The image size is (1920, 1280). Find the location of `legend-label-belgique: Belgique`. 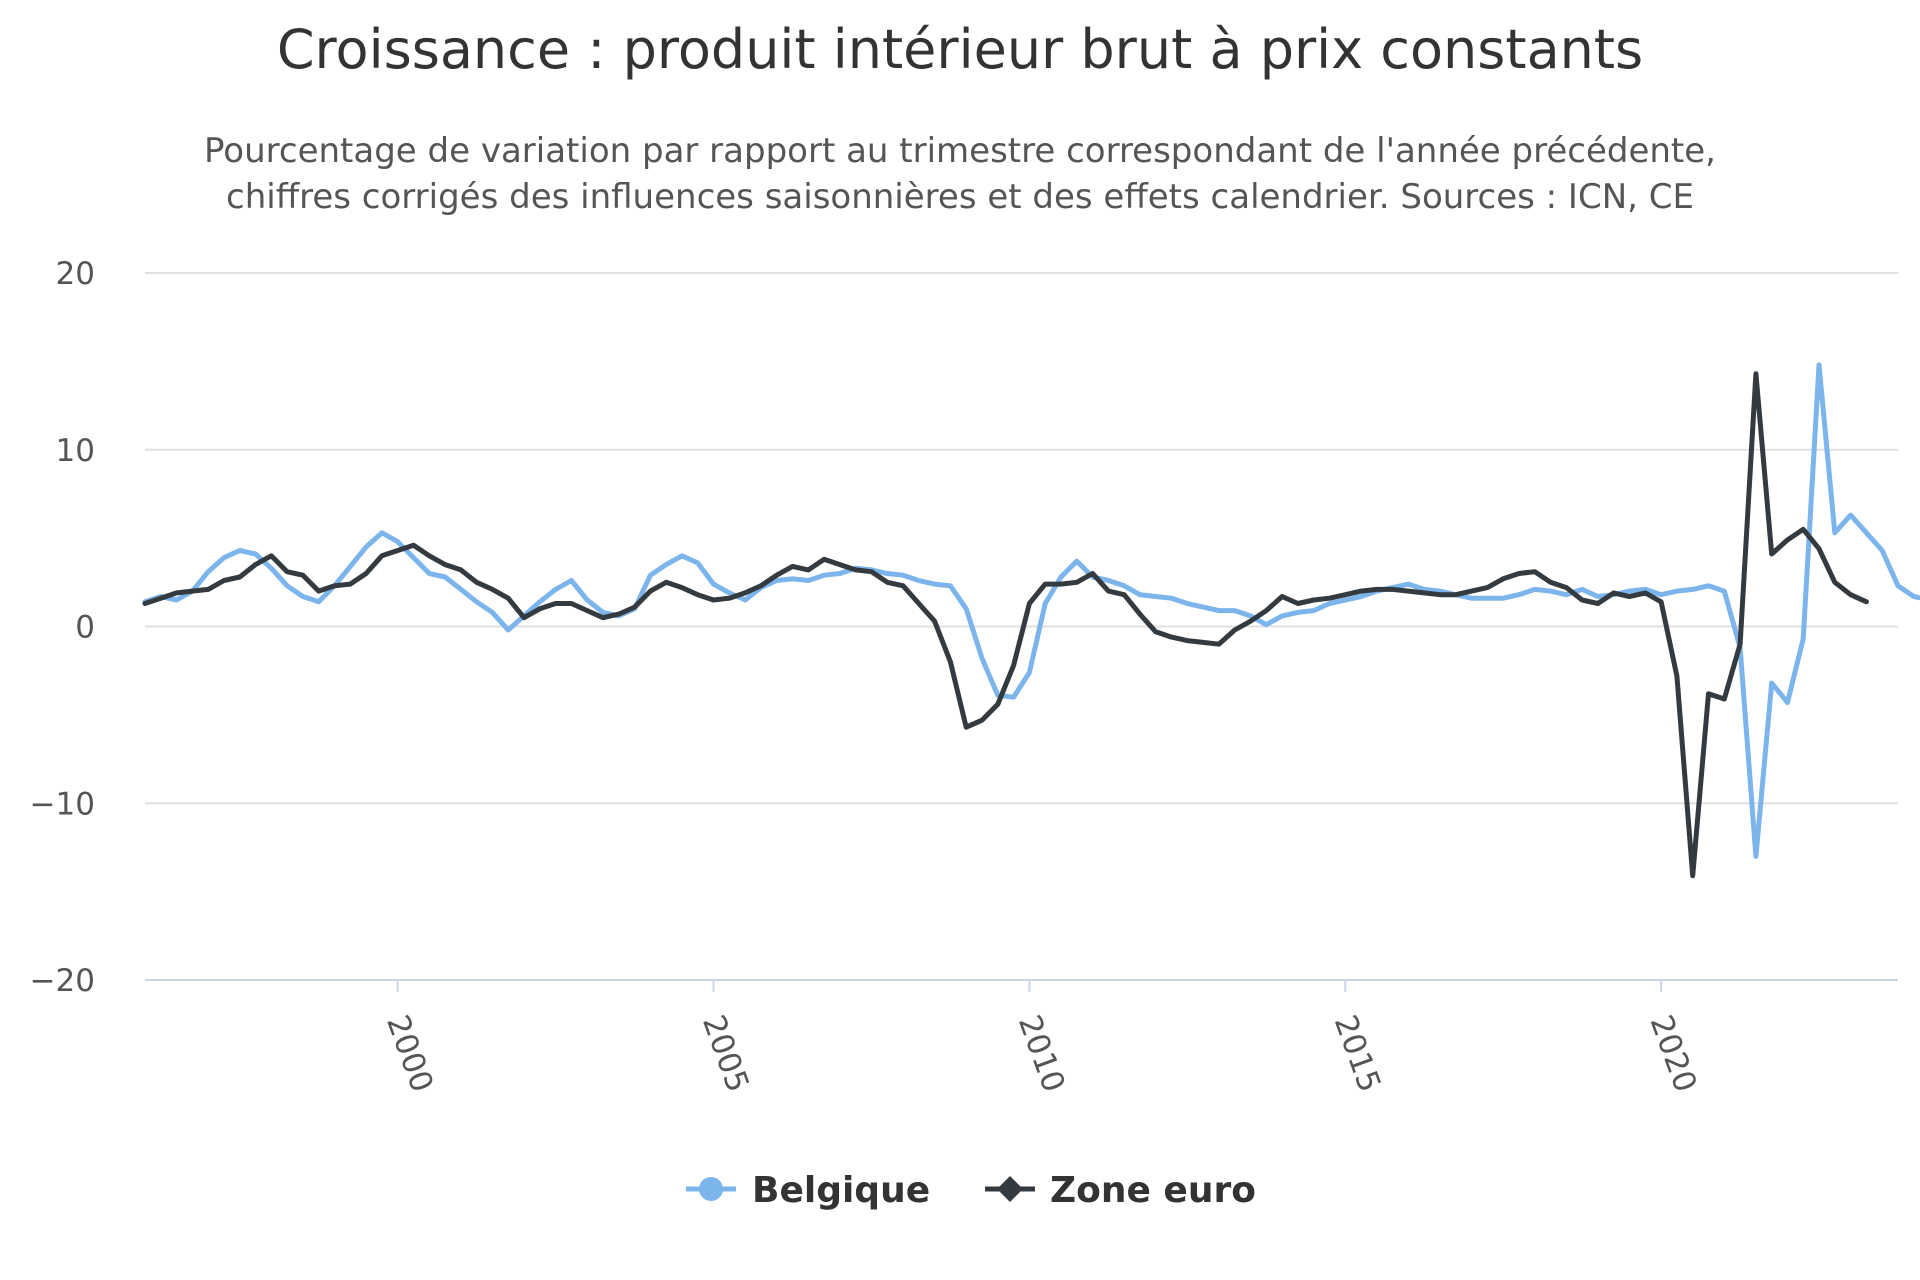

legend-label-belgique: Belgique is located at coordinates (841, 1190).